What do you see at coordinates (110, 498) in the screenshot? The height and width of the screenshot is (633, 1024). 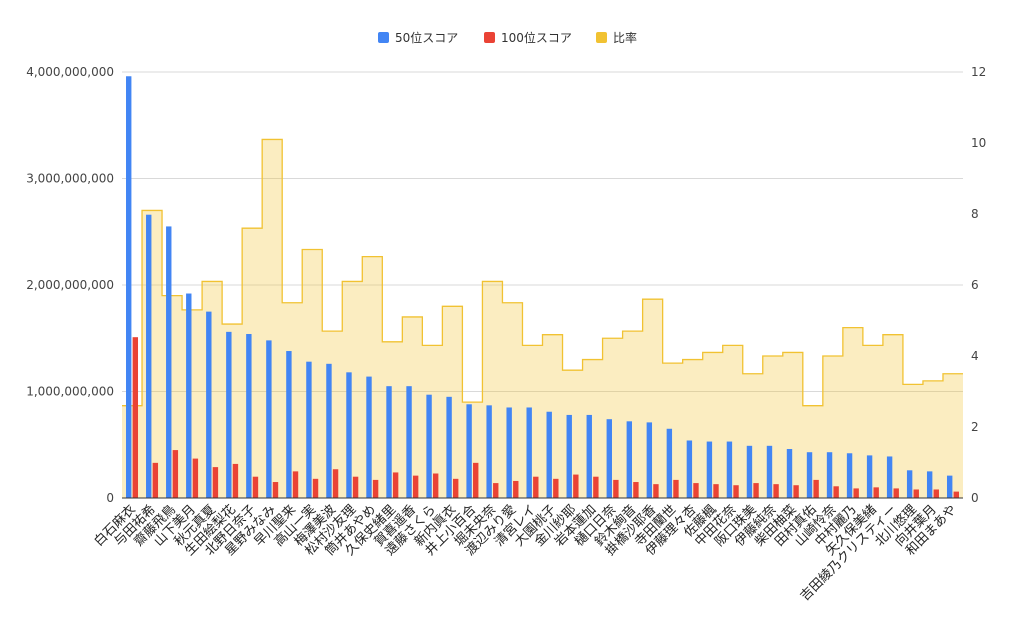 I see `left-tick-label: 0` at bounding box center [110, 498].